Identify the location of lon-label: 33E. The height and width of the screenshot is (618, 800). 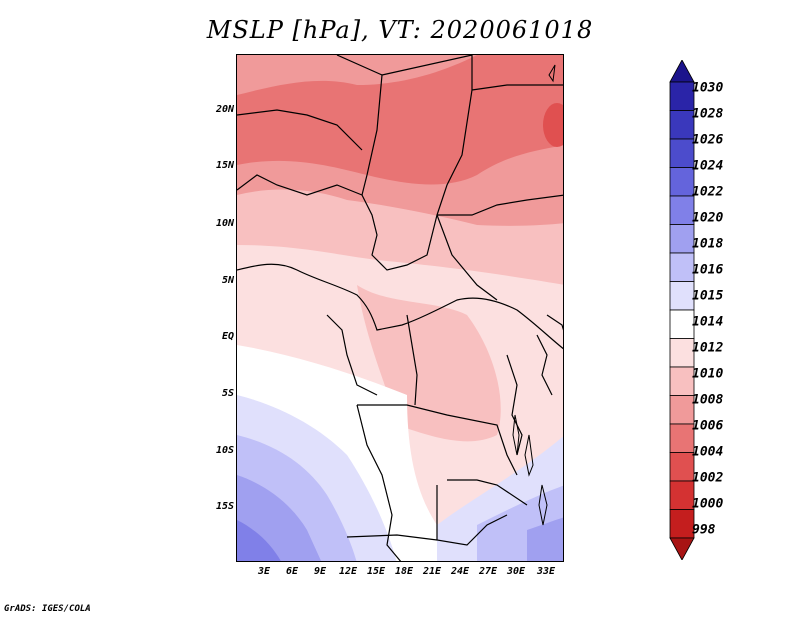
(546, 571).